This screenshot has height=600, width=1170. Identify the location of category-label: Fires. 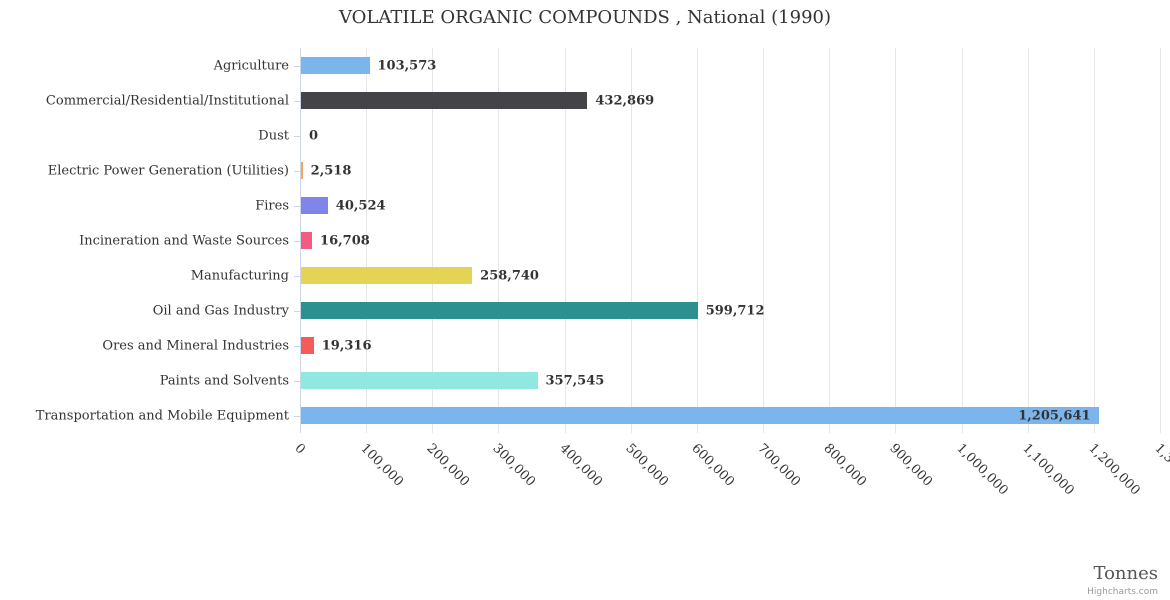
(272, 205).